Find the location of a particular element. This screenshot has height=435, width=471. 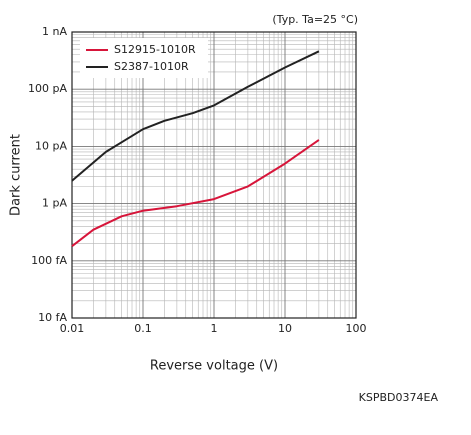

x-tick-label: 1 is located at coordinates (214, 328).